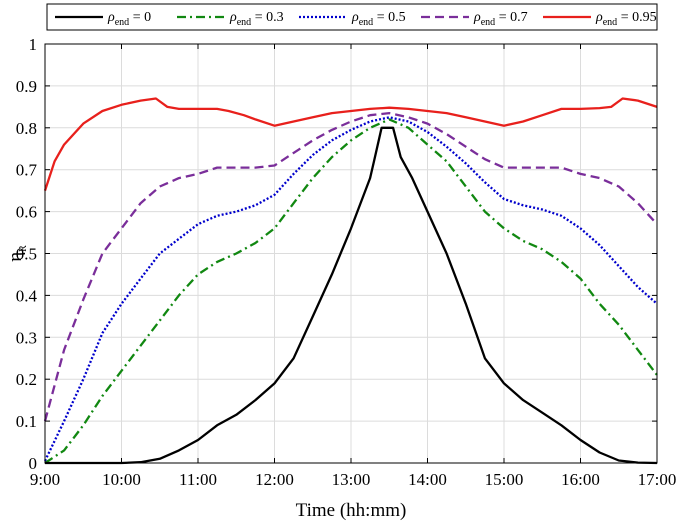  I want to click on y-tick-label: 0.4, so click(27, 295).